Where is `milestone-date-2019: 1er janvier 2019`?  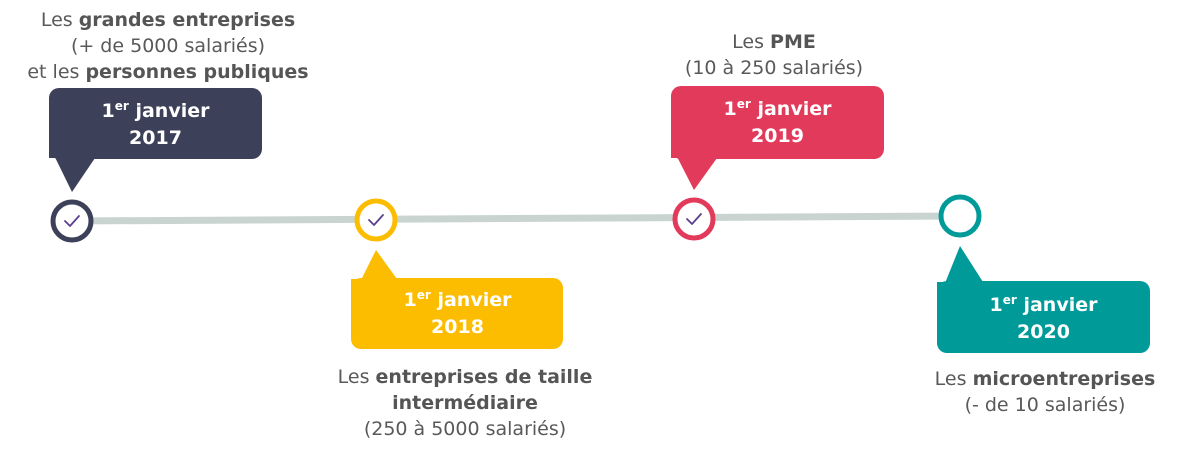 milestone-date-2019: 1er janvier 2019 is located at coordinates (777, 122).